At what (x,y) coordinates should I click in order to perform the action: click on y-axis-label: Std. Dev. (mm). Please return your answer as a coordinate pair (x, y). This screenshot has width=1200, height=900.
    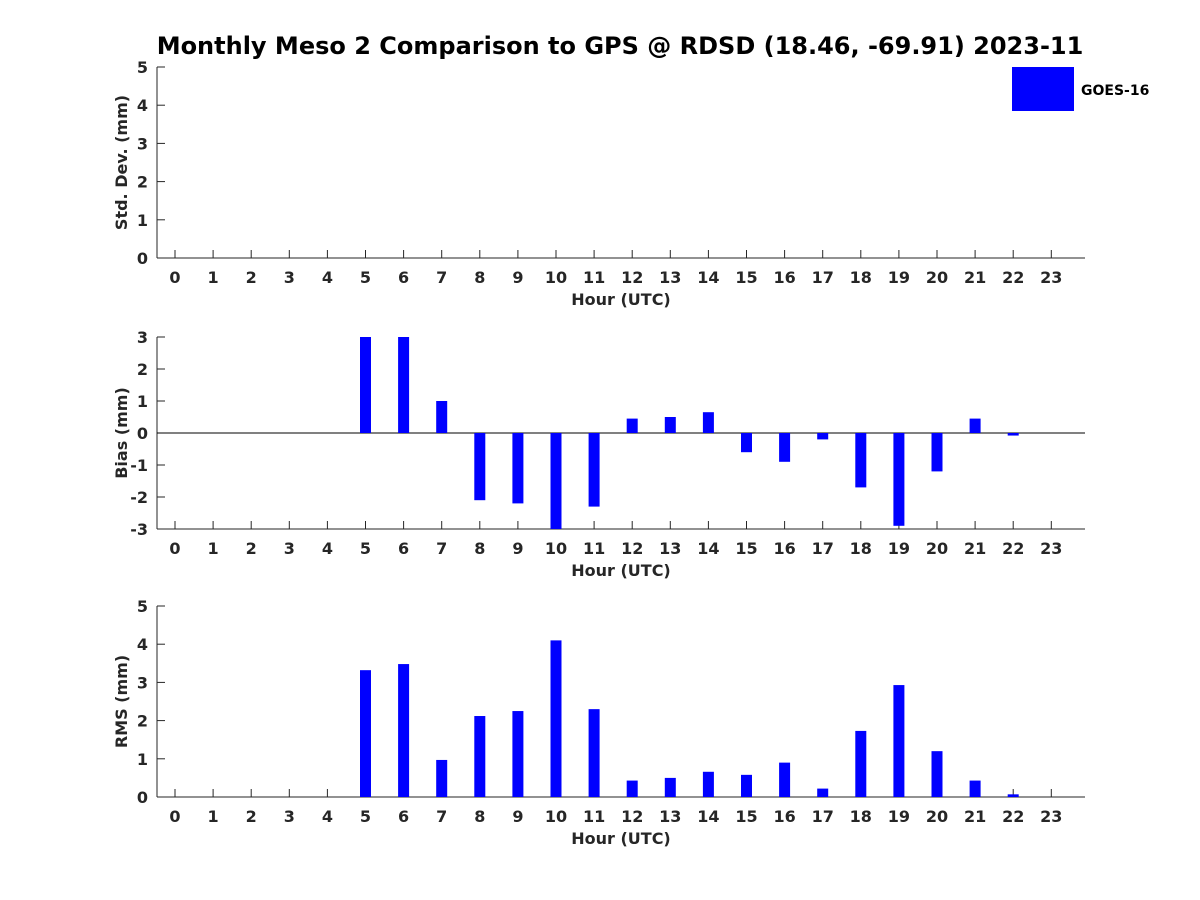
    Looking at the image, I should click on (121, 162).